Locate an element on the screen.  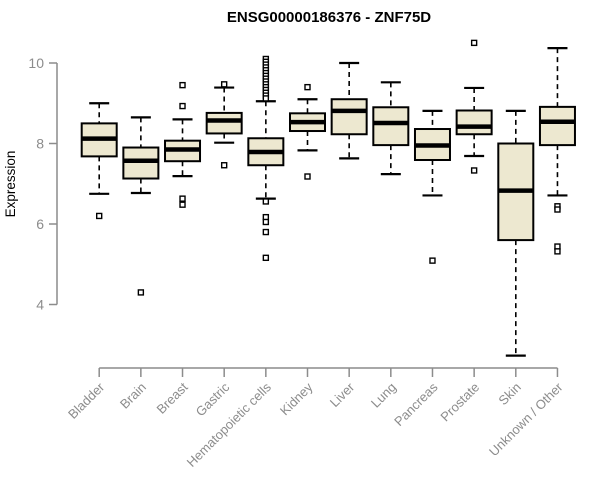
y-tick-label: 8 is located at coordinates (40, 144).